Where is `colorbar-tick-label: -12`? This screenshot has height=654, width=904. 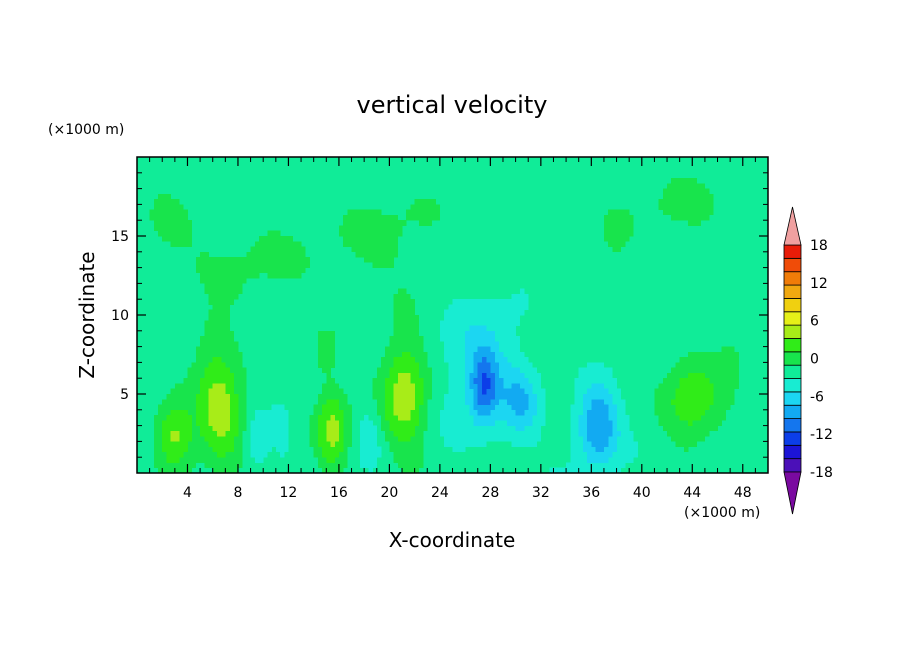
colorbar-tick-label: -12 is located at coordinates (821, 435).